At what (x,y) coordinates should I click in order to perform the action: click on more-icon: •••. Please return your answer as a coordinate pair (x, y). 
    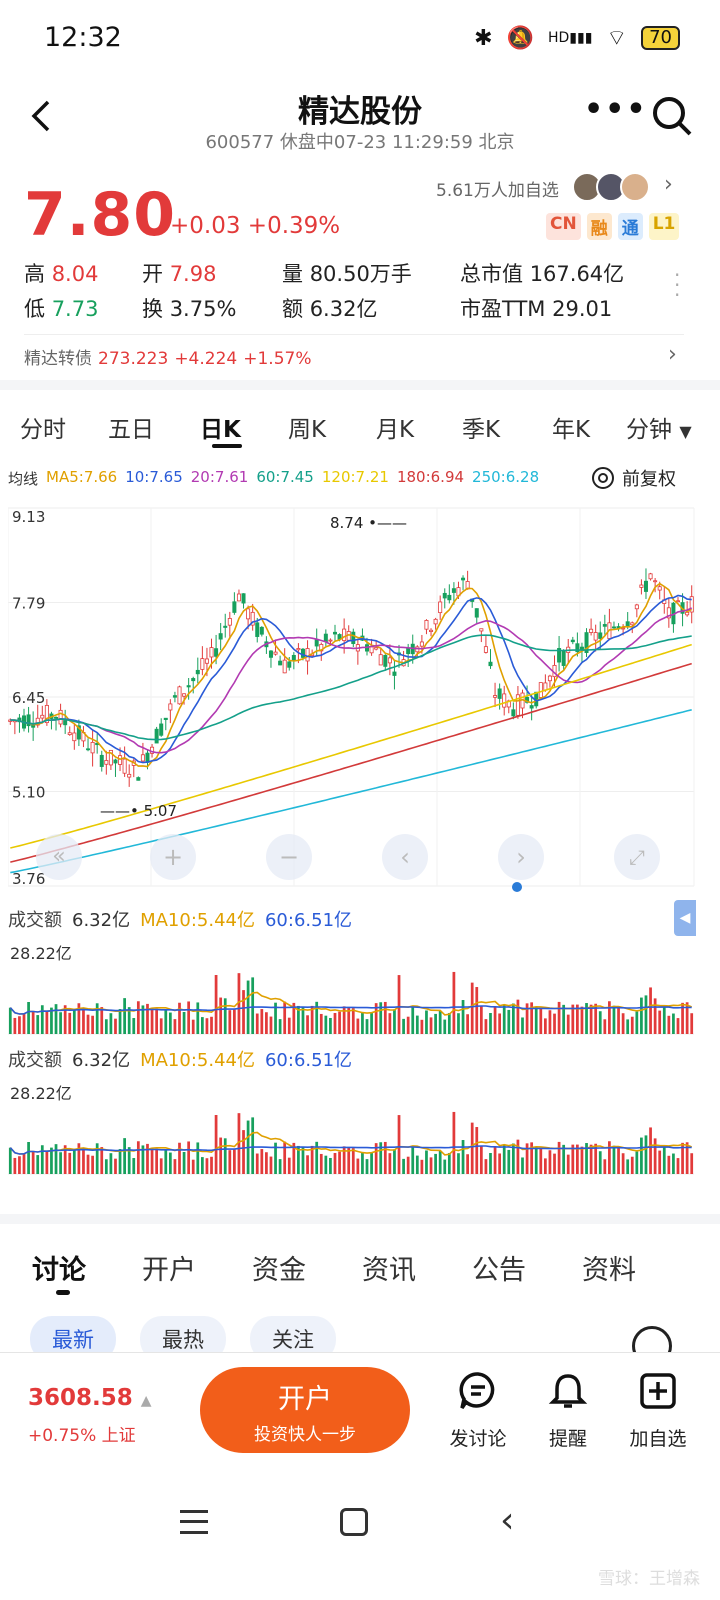
    Looking at the image, I should click on (616, 109).